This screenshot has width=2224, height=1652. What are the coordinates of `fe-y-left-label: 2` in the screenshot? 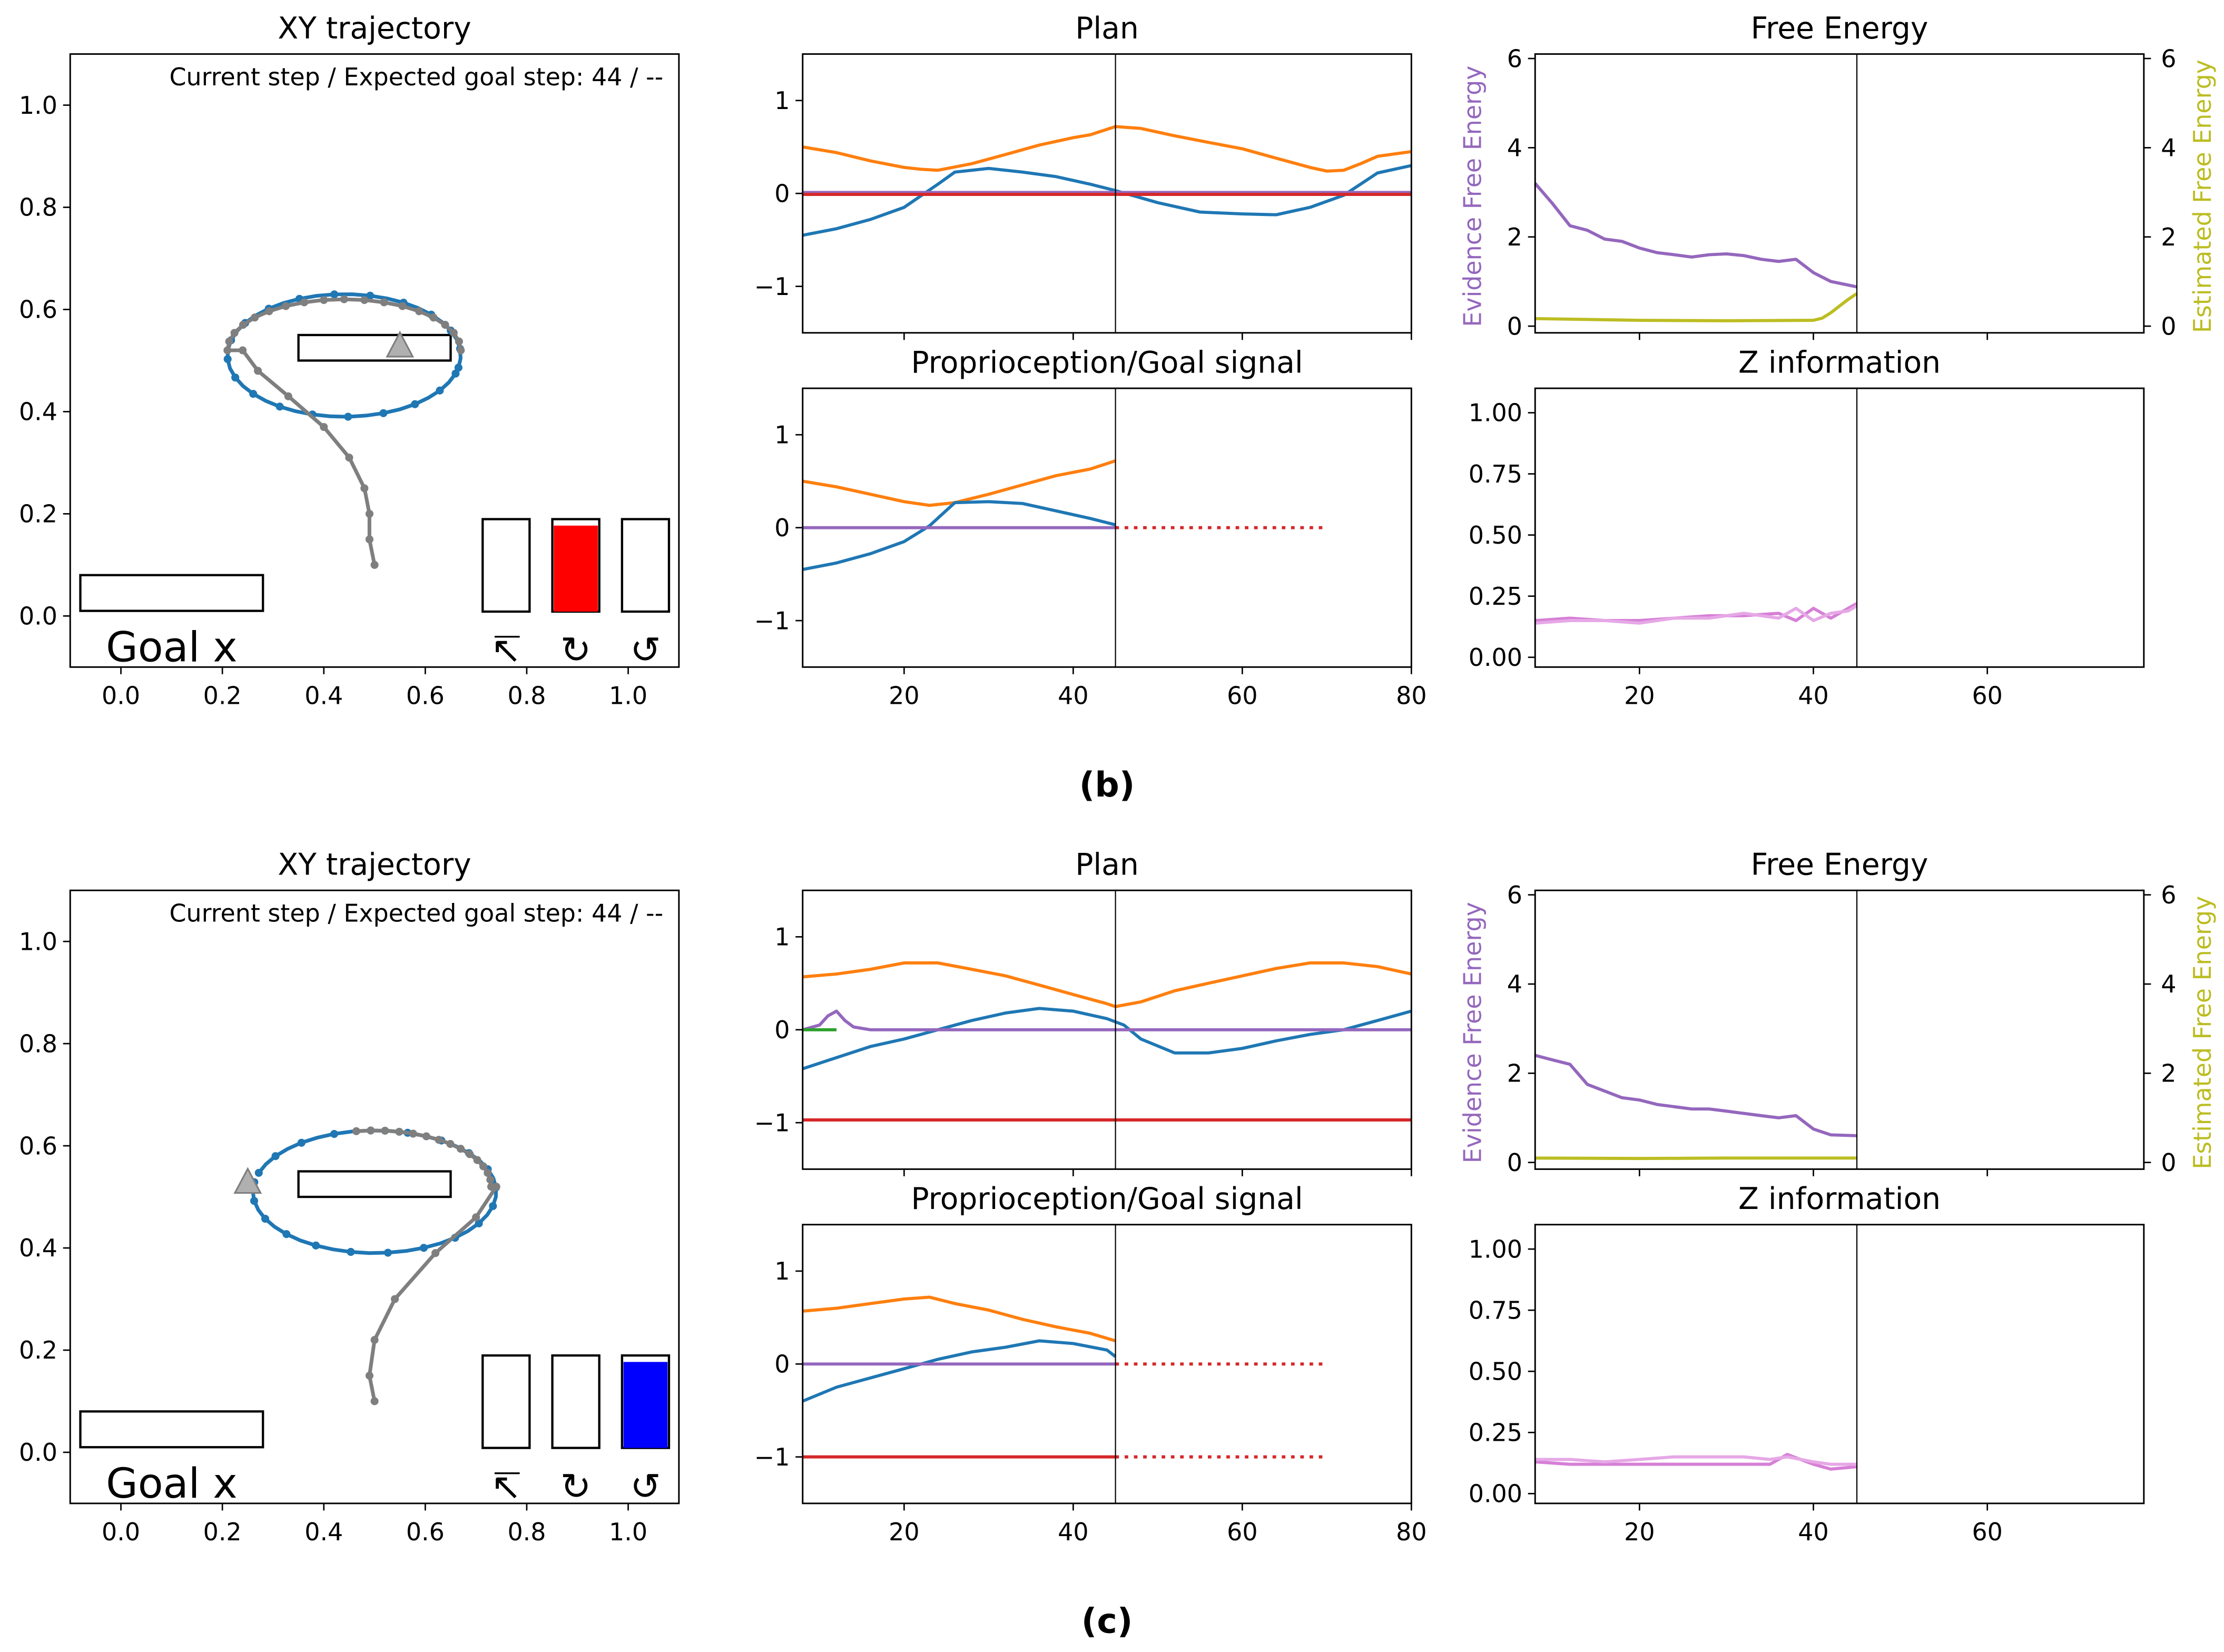 It's located at (1514, 237).